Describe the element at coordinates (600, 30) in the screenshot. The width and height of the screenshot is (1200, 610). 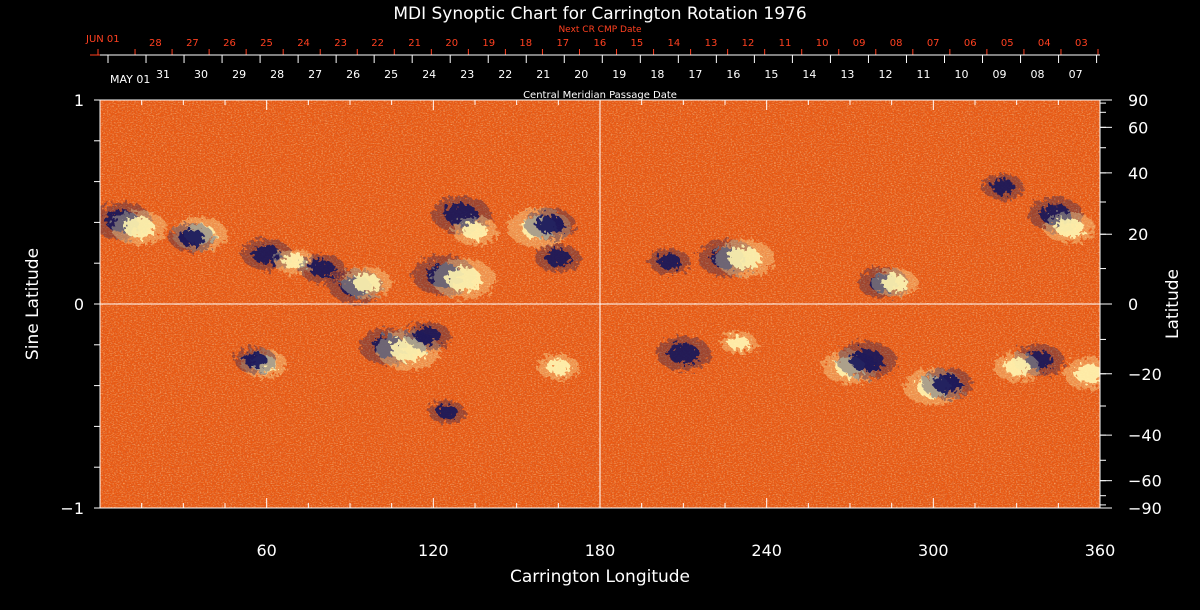
I see `next-cr-axis-label: Next CR CMP Date` at that location.